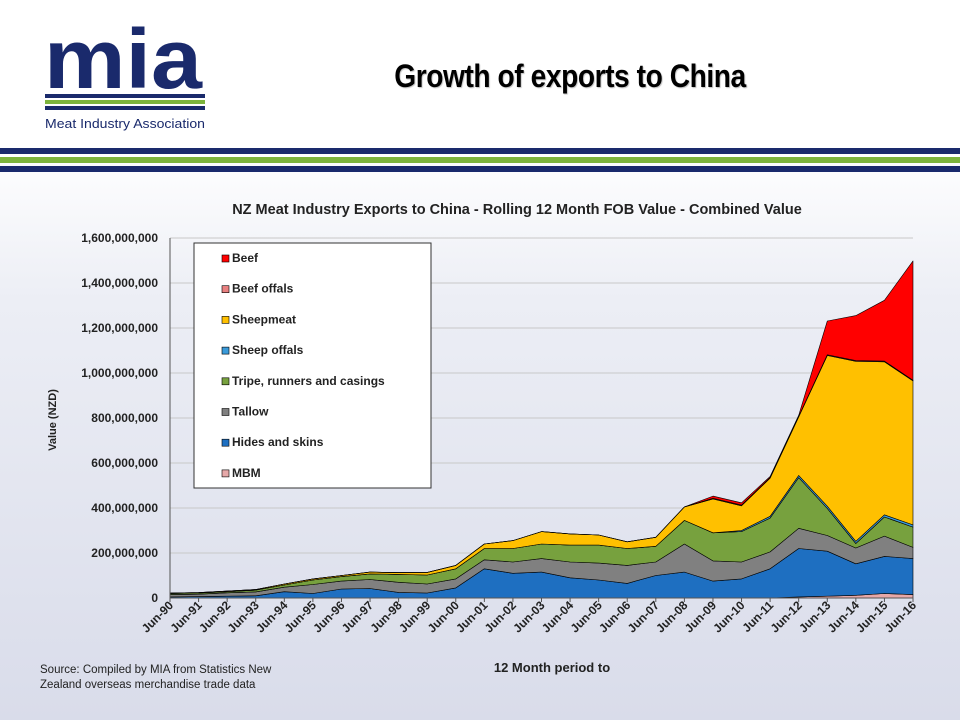 The image size is (960, 720). Describe the element at coordinates (264, 319) in the screenshot. I see `legend-label: Sheepmeat` at that location.